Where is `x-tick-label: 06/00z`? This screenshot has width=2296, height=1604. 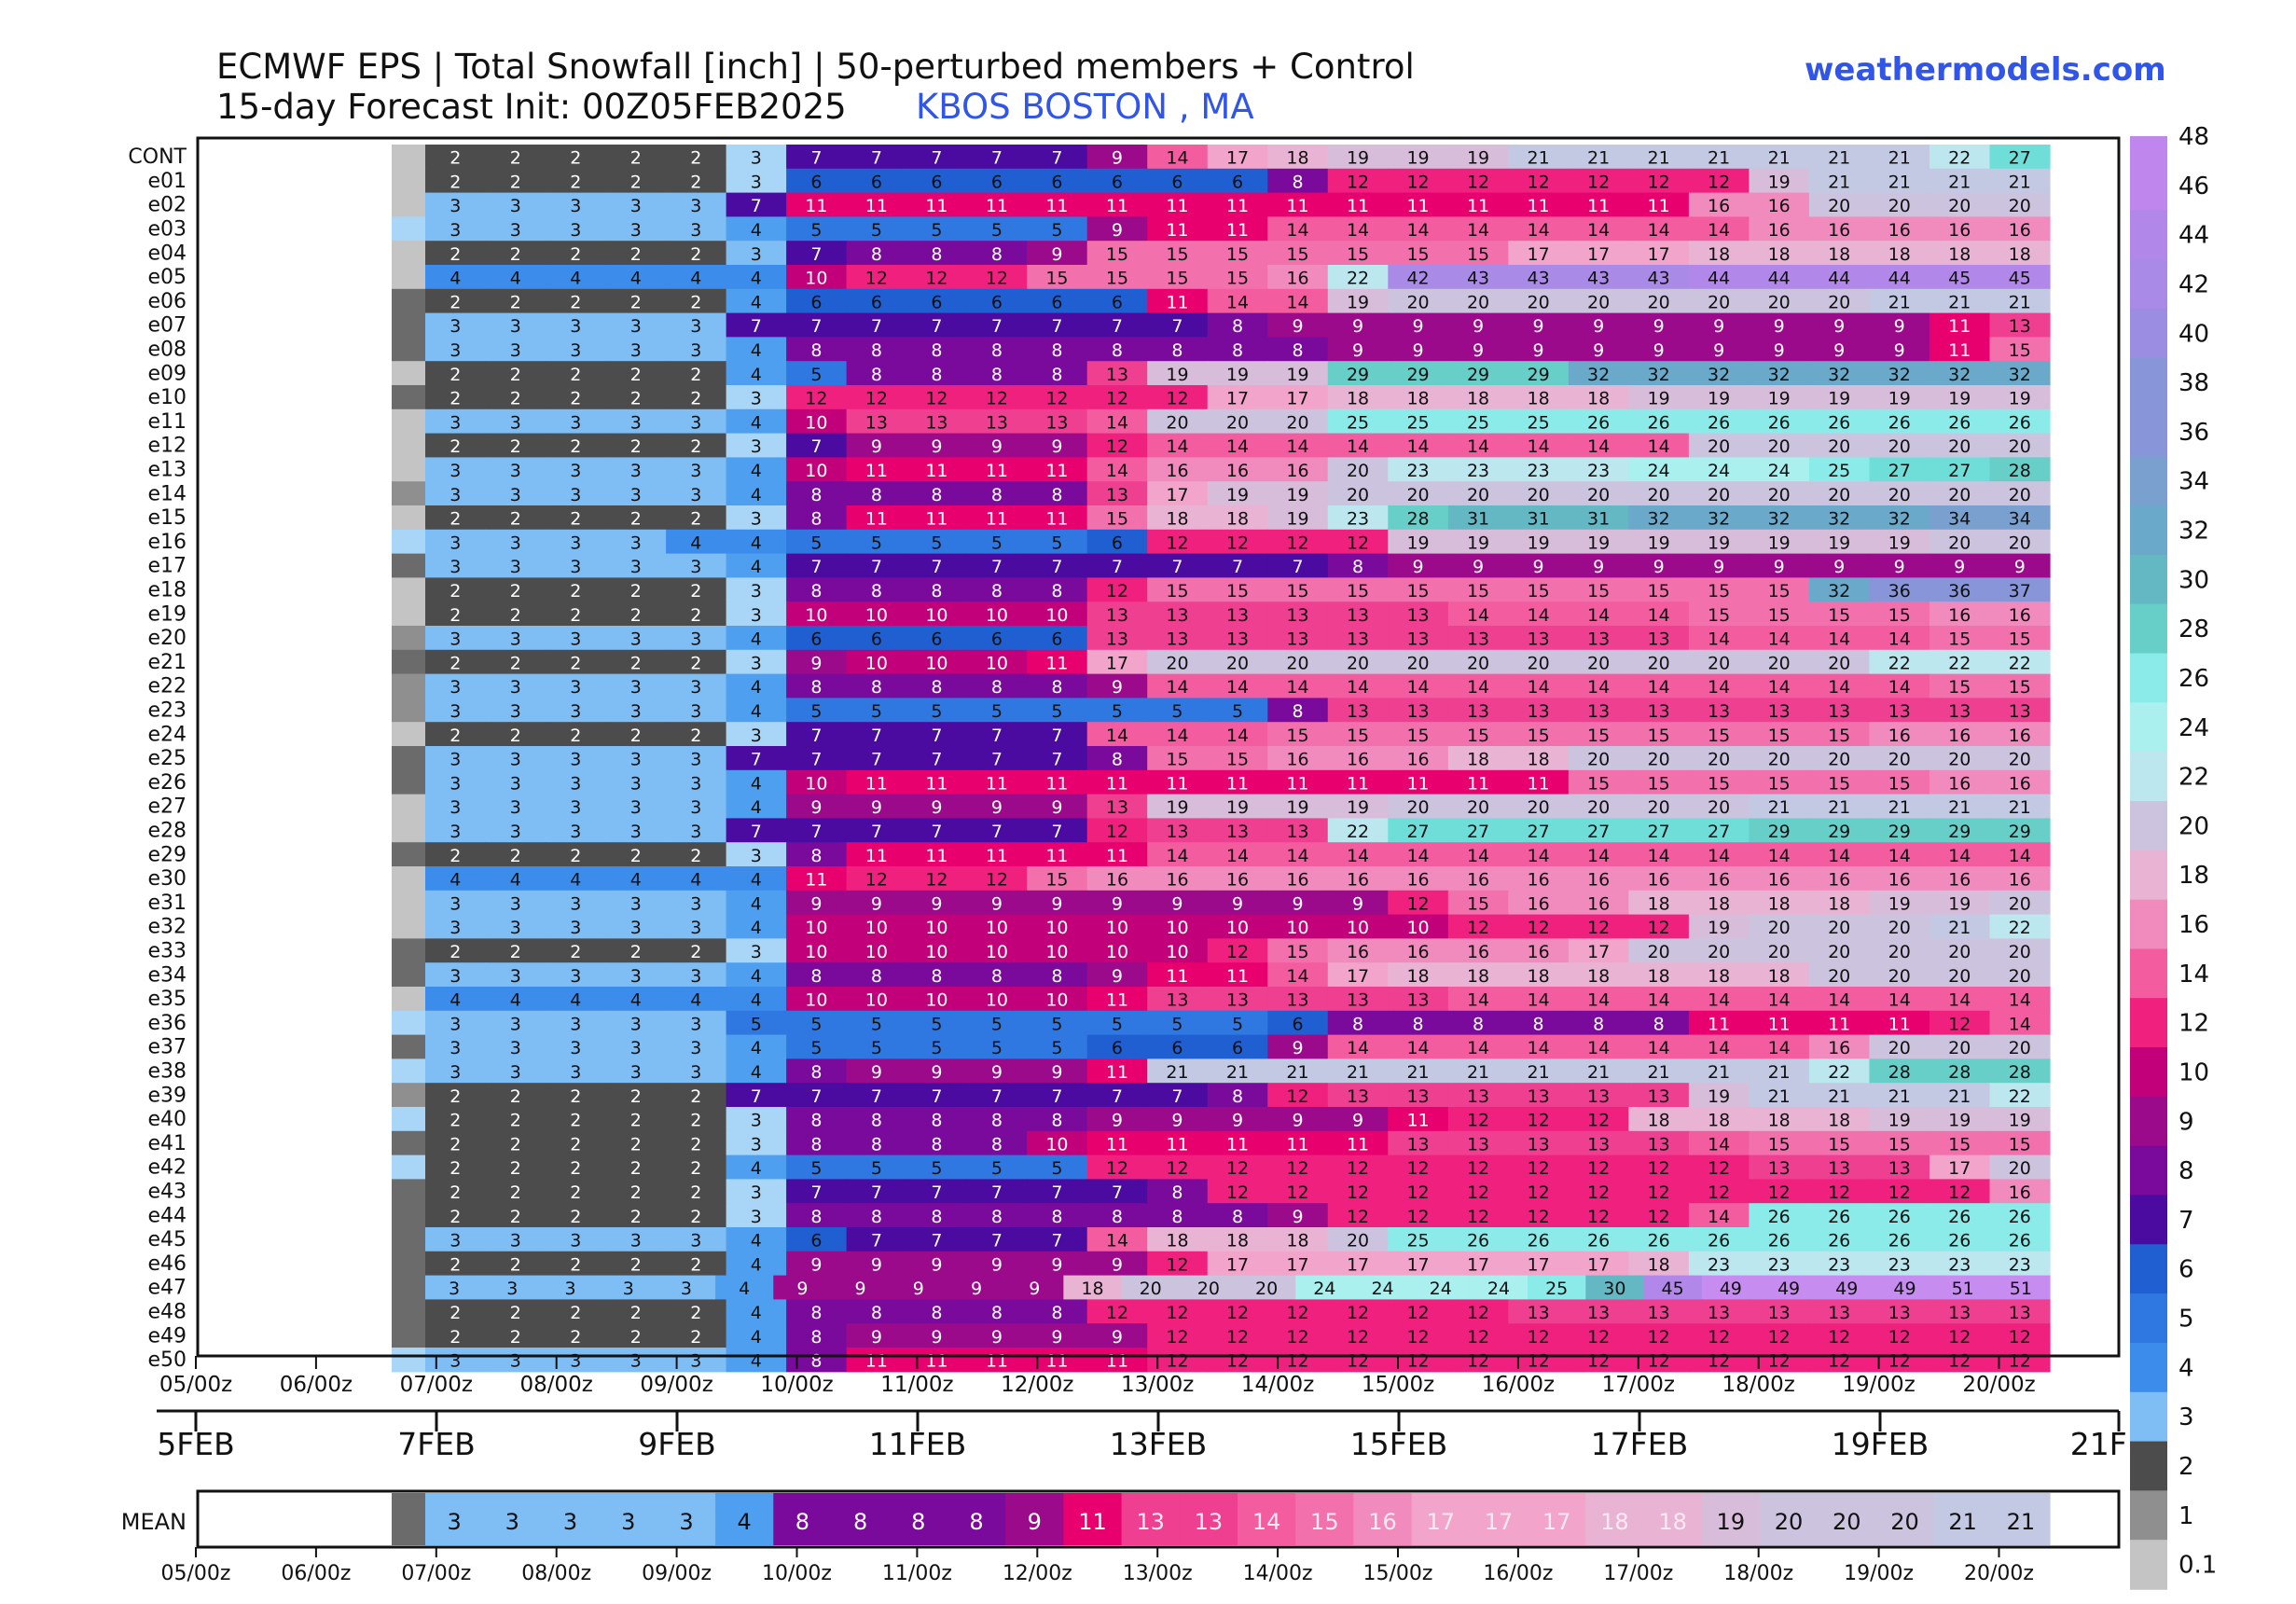
x-tick-label: 06/00z is located at coordinates (316, 1385).